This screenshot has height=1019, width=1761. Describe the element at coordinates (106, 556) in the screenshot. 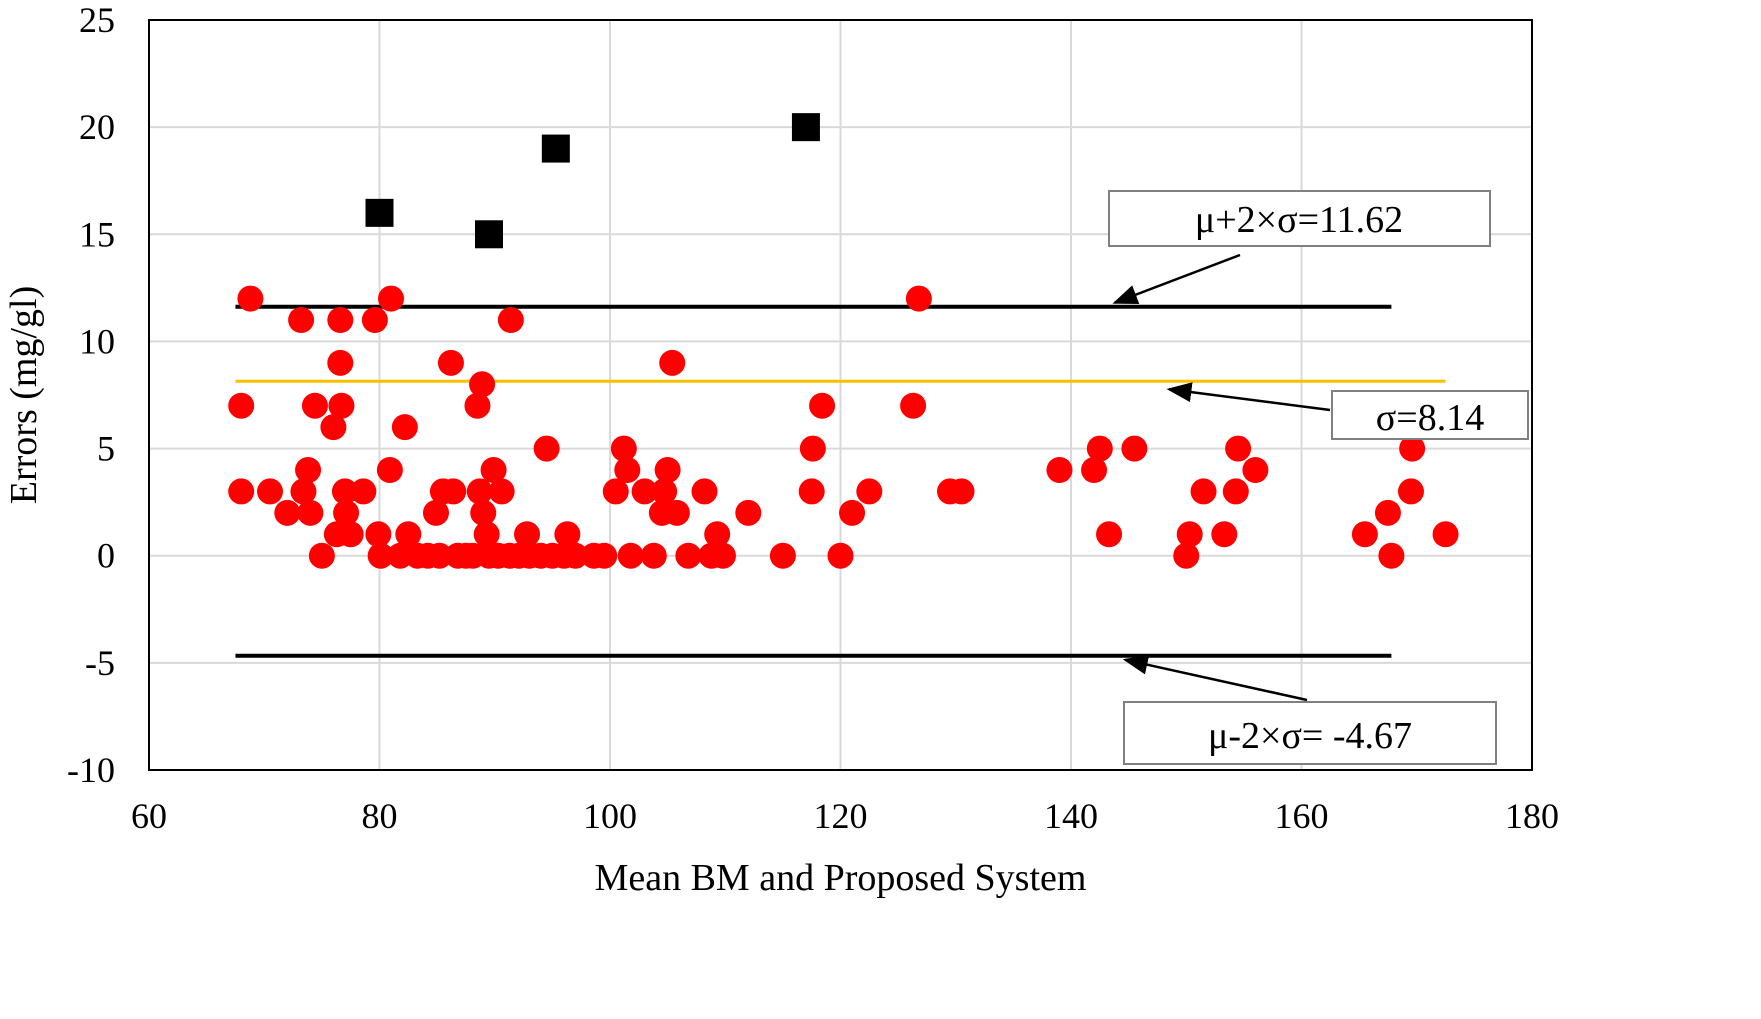

I see `y-tick-label: 0` at that location.